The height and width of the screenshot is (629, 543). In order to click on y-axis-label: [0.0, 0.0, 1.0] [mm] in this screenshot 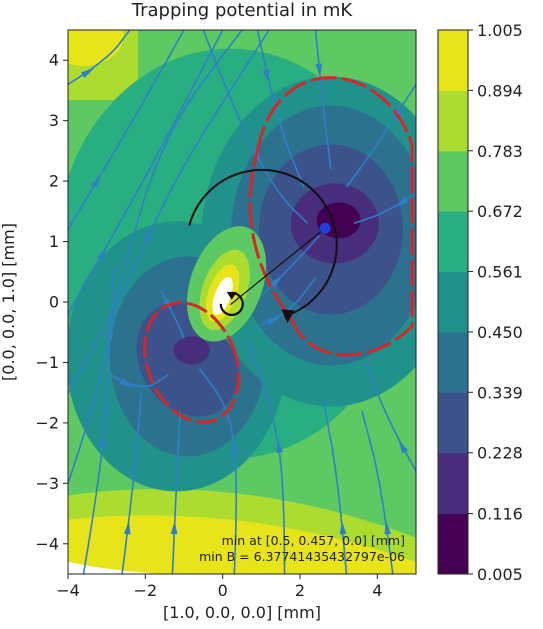, I will do `click(9, 302)`.